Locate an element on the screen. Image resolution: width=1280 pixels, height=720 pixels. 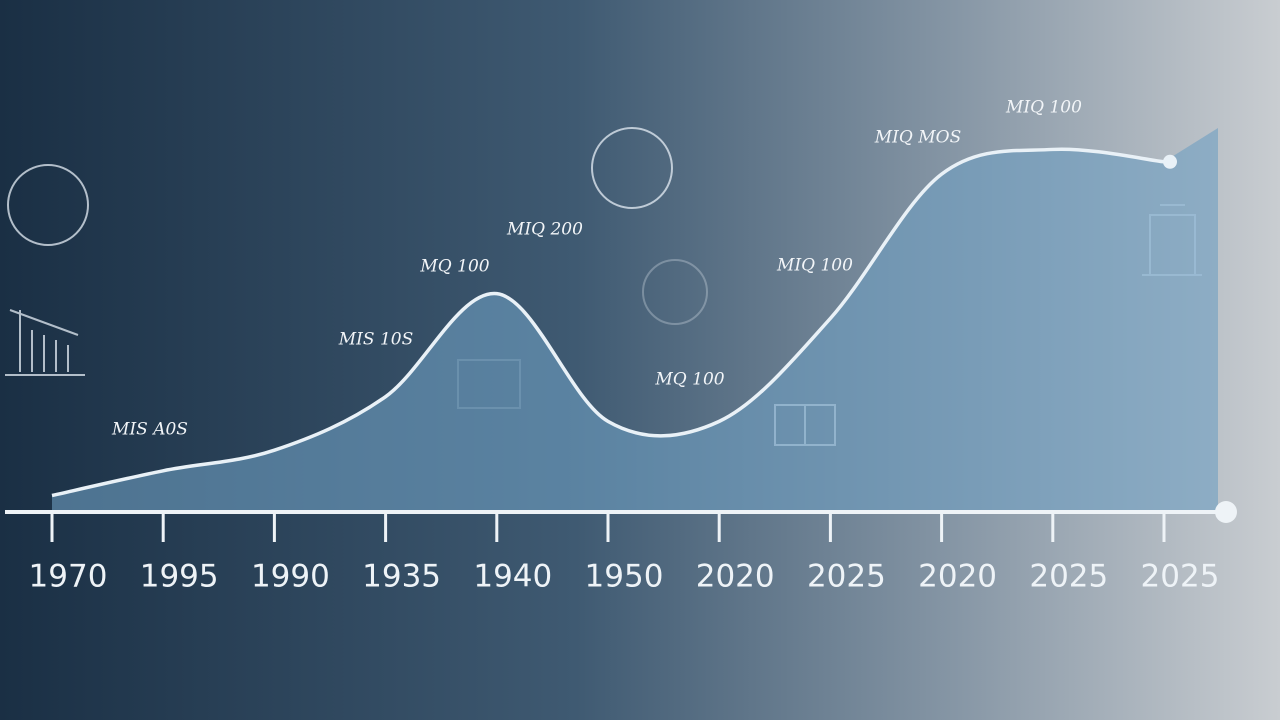
annotation: MIS 10S is located at coordinates (375, 340).